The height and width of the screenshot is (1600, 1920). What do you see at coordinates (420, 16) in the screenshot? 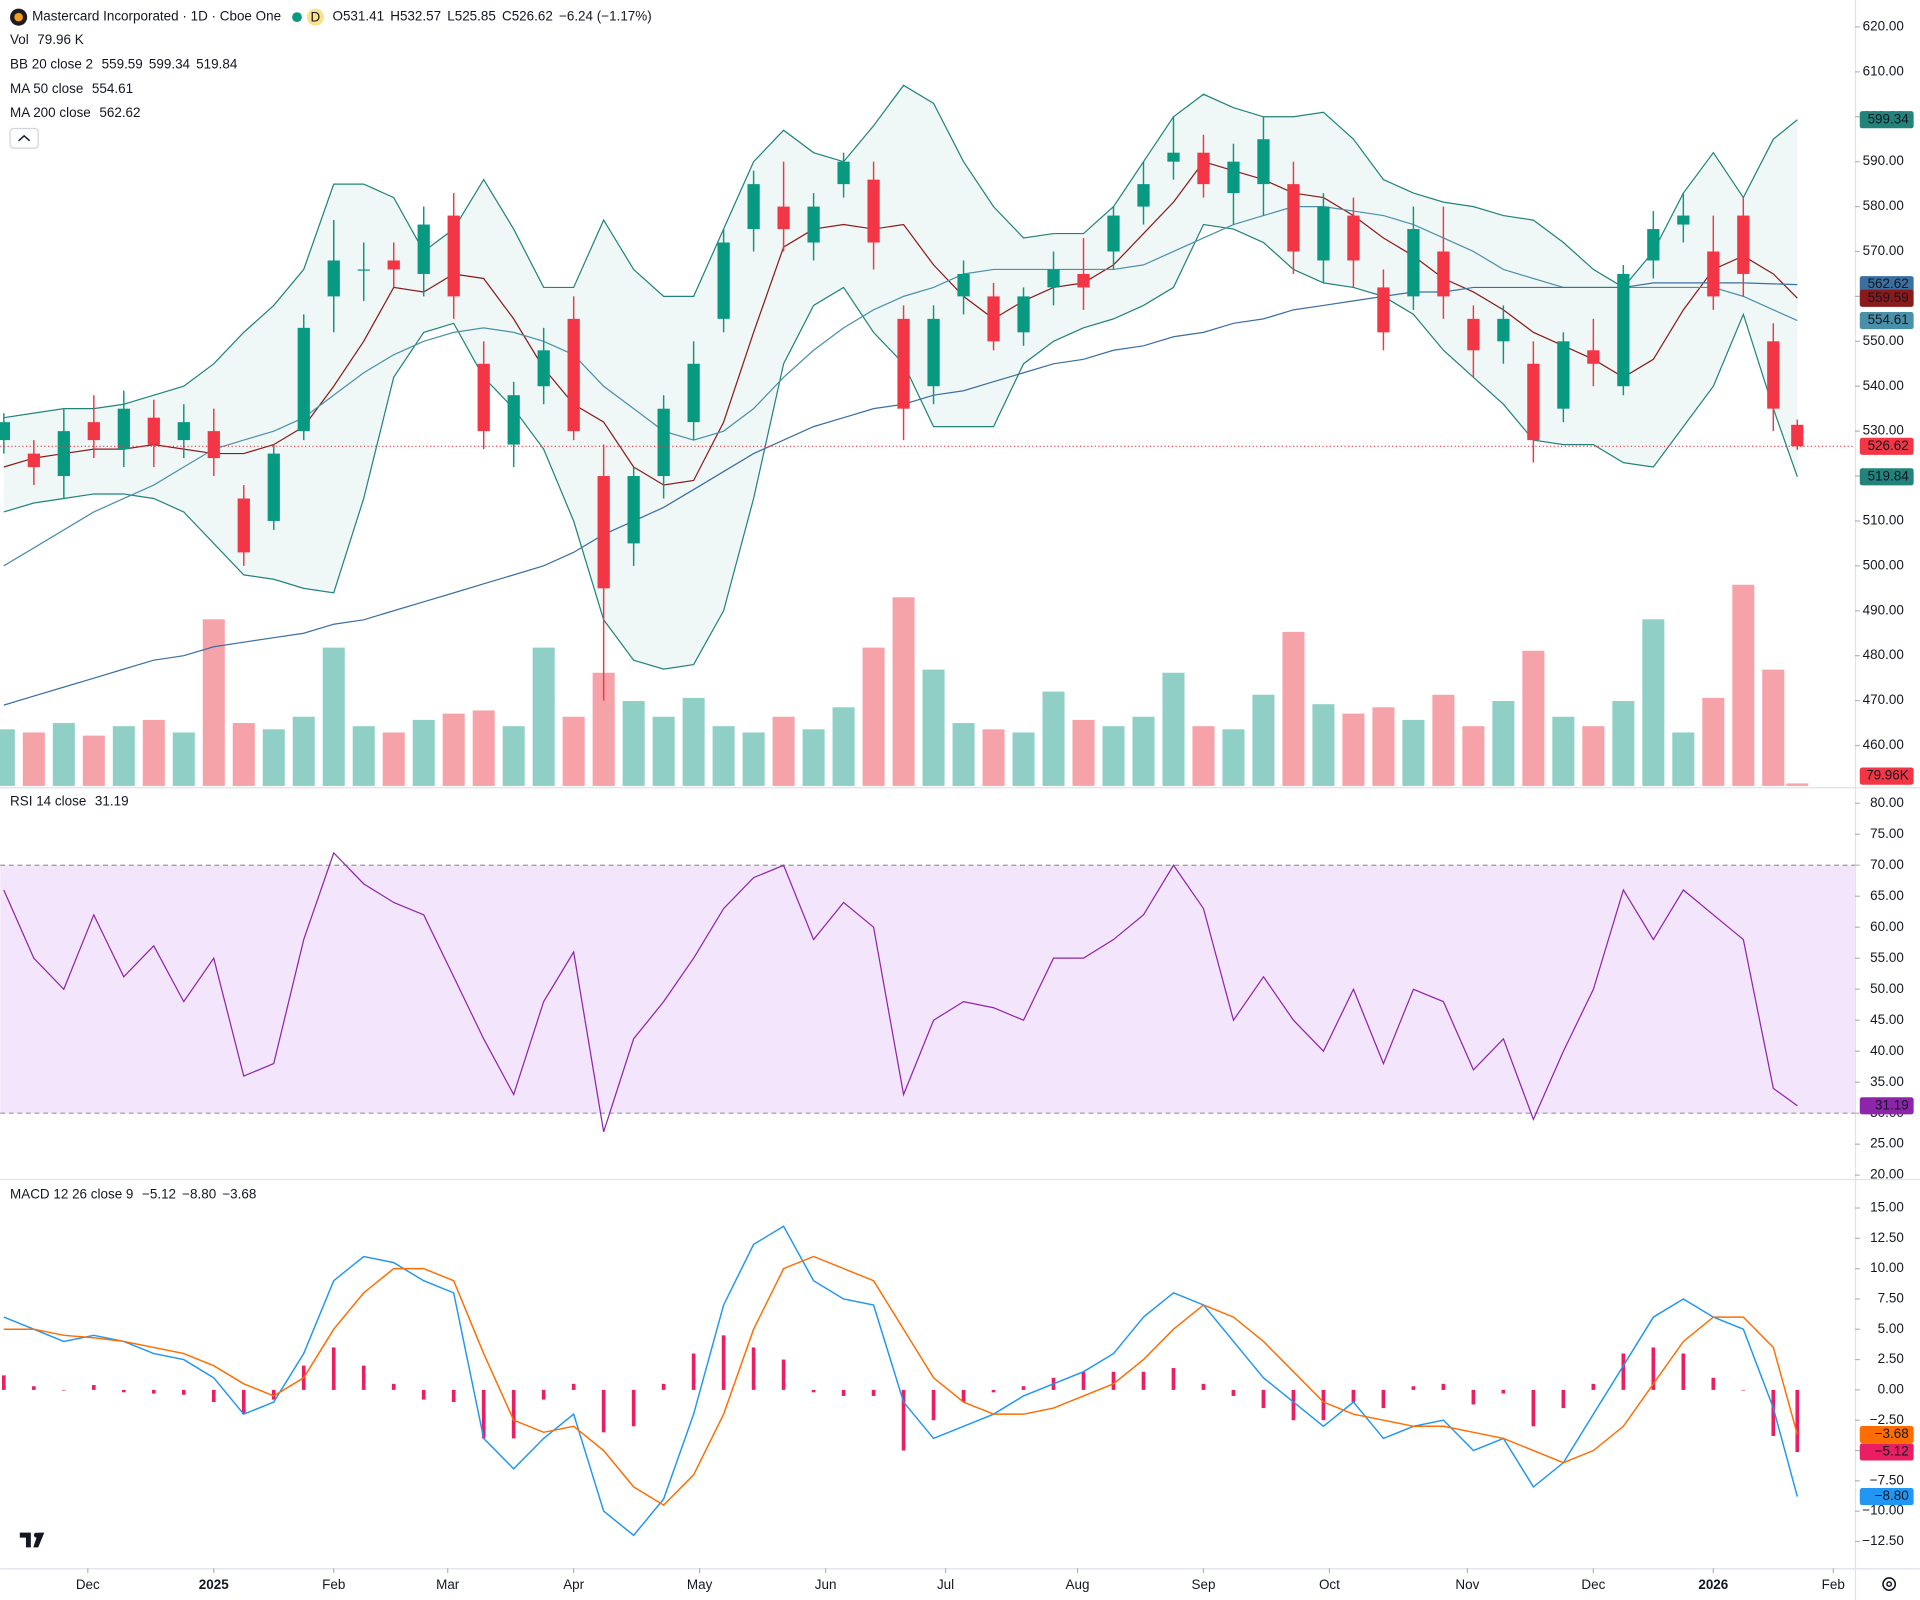
I see `ohlc-value: 532.57` at bounding box center [420, 16].